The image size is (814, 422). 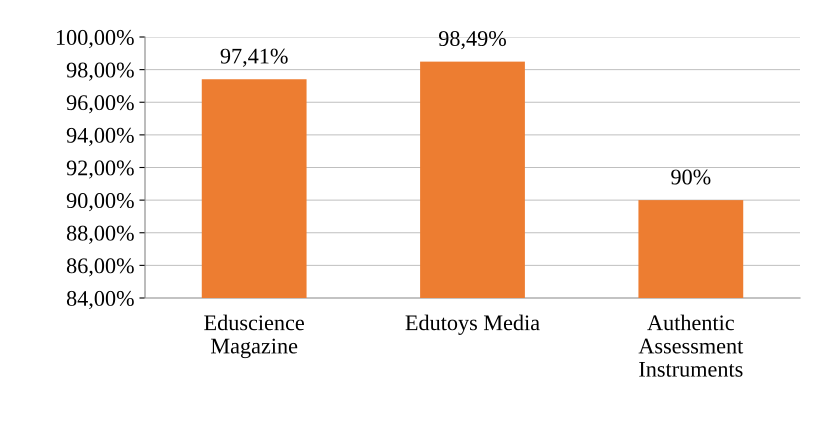 What do you see at coordinates (100, 137) in the screenshot?
I see `y-tick-label: 94,00%` at bounding box center [100, 137].